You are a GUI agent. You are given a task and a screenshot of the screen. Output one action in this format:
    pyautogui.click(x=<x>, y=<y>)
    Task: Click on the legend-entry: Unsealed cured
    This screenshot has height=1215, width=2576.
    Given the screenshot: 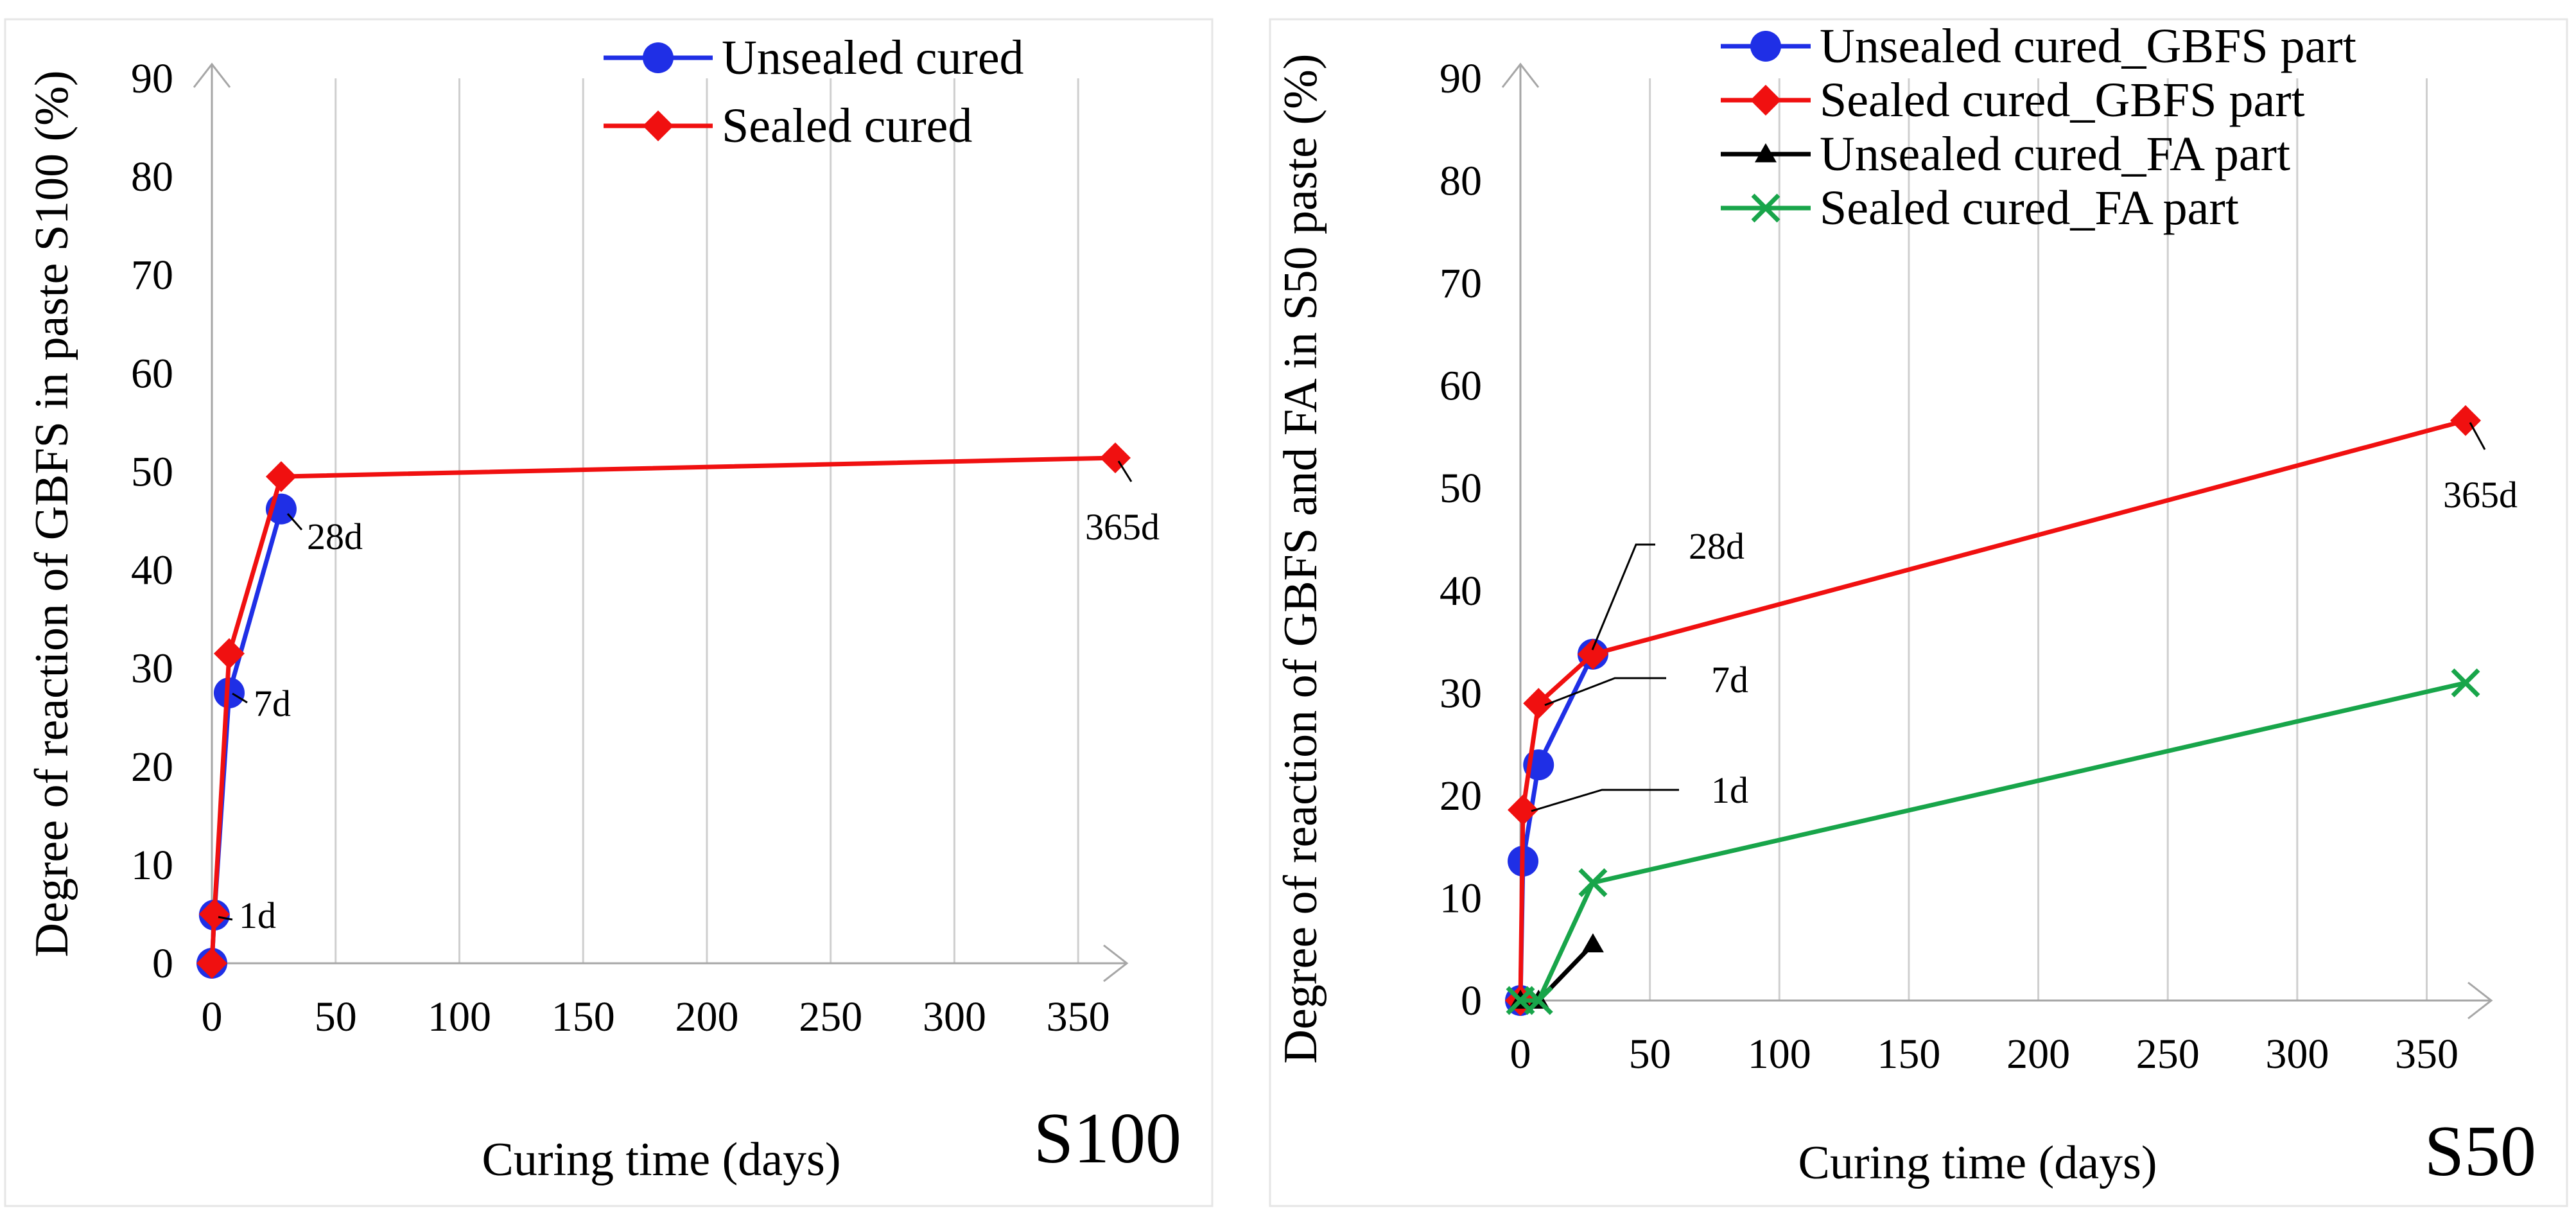 What is the action you would take?
    pyautogui.click(x=814, y=58)
    